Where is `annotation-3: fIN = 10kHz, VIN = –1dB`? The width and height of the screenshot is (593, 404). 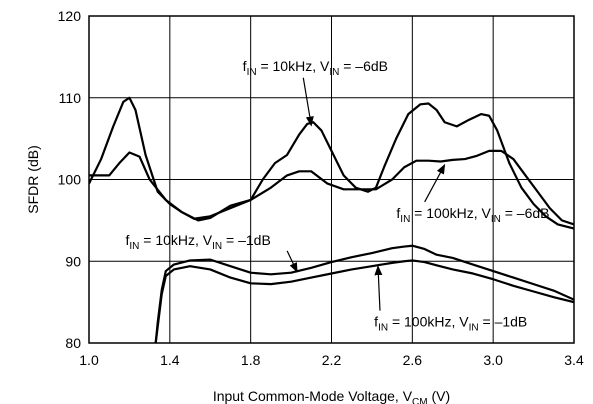
annotation-3: fIN = 10kHz, VIN = –1dB is located at coordinates (211, 252).